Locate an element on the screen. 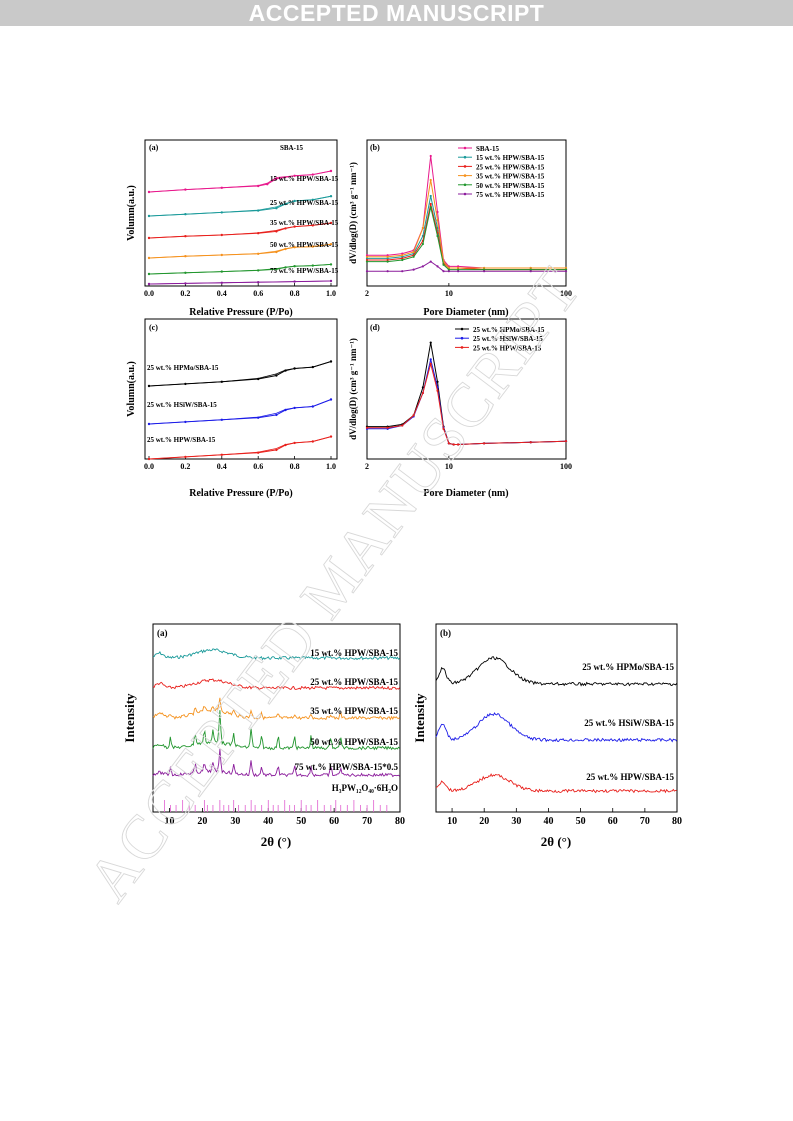 The height and width of the screenshot is (1121, 793). xrd-pattern-15wt is located at coordinates (276, 654).